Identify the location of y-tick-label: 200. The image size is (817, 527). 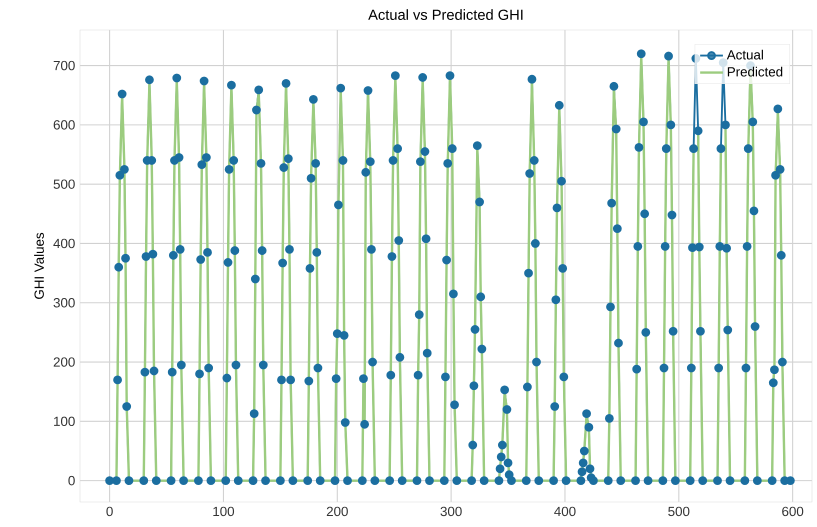
(64, 362).